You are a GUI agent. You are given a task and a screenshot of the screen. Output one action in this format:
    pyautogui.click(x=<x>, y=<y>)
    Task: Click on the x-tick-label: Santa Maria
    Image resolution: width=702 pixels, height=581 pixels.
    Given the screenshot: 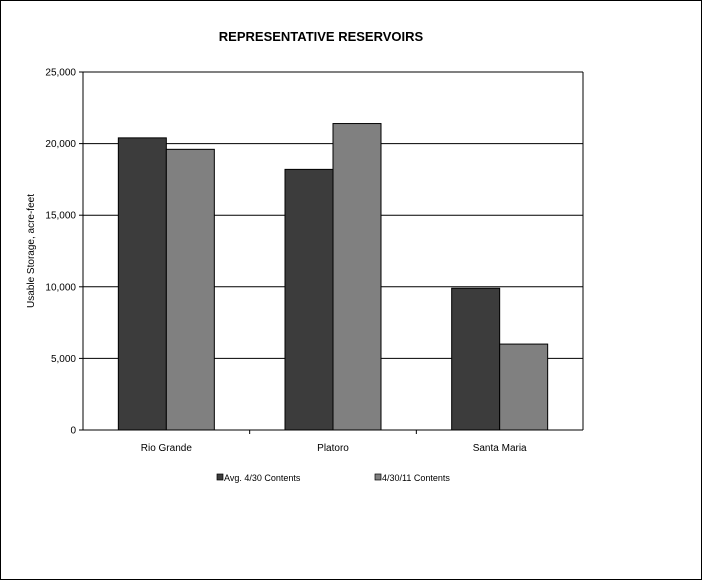 What is the action you would take?
    pyautogui.click(x=500, y=448)
    